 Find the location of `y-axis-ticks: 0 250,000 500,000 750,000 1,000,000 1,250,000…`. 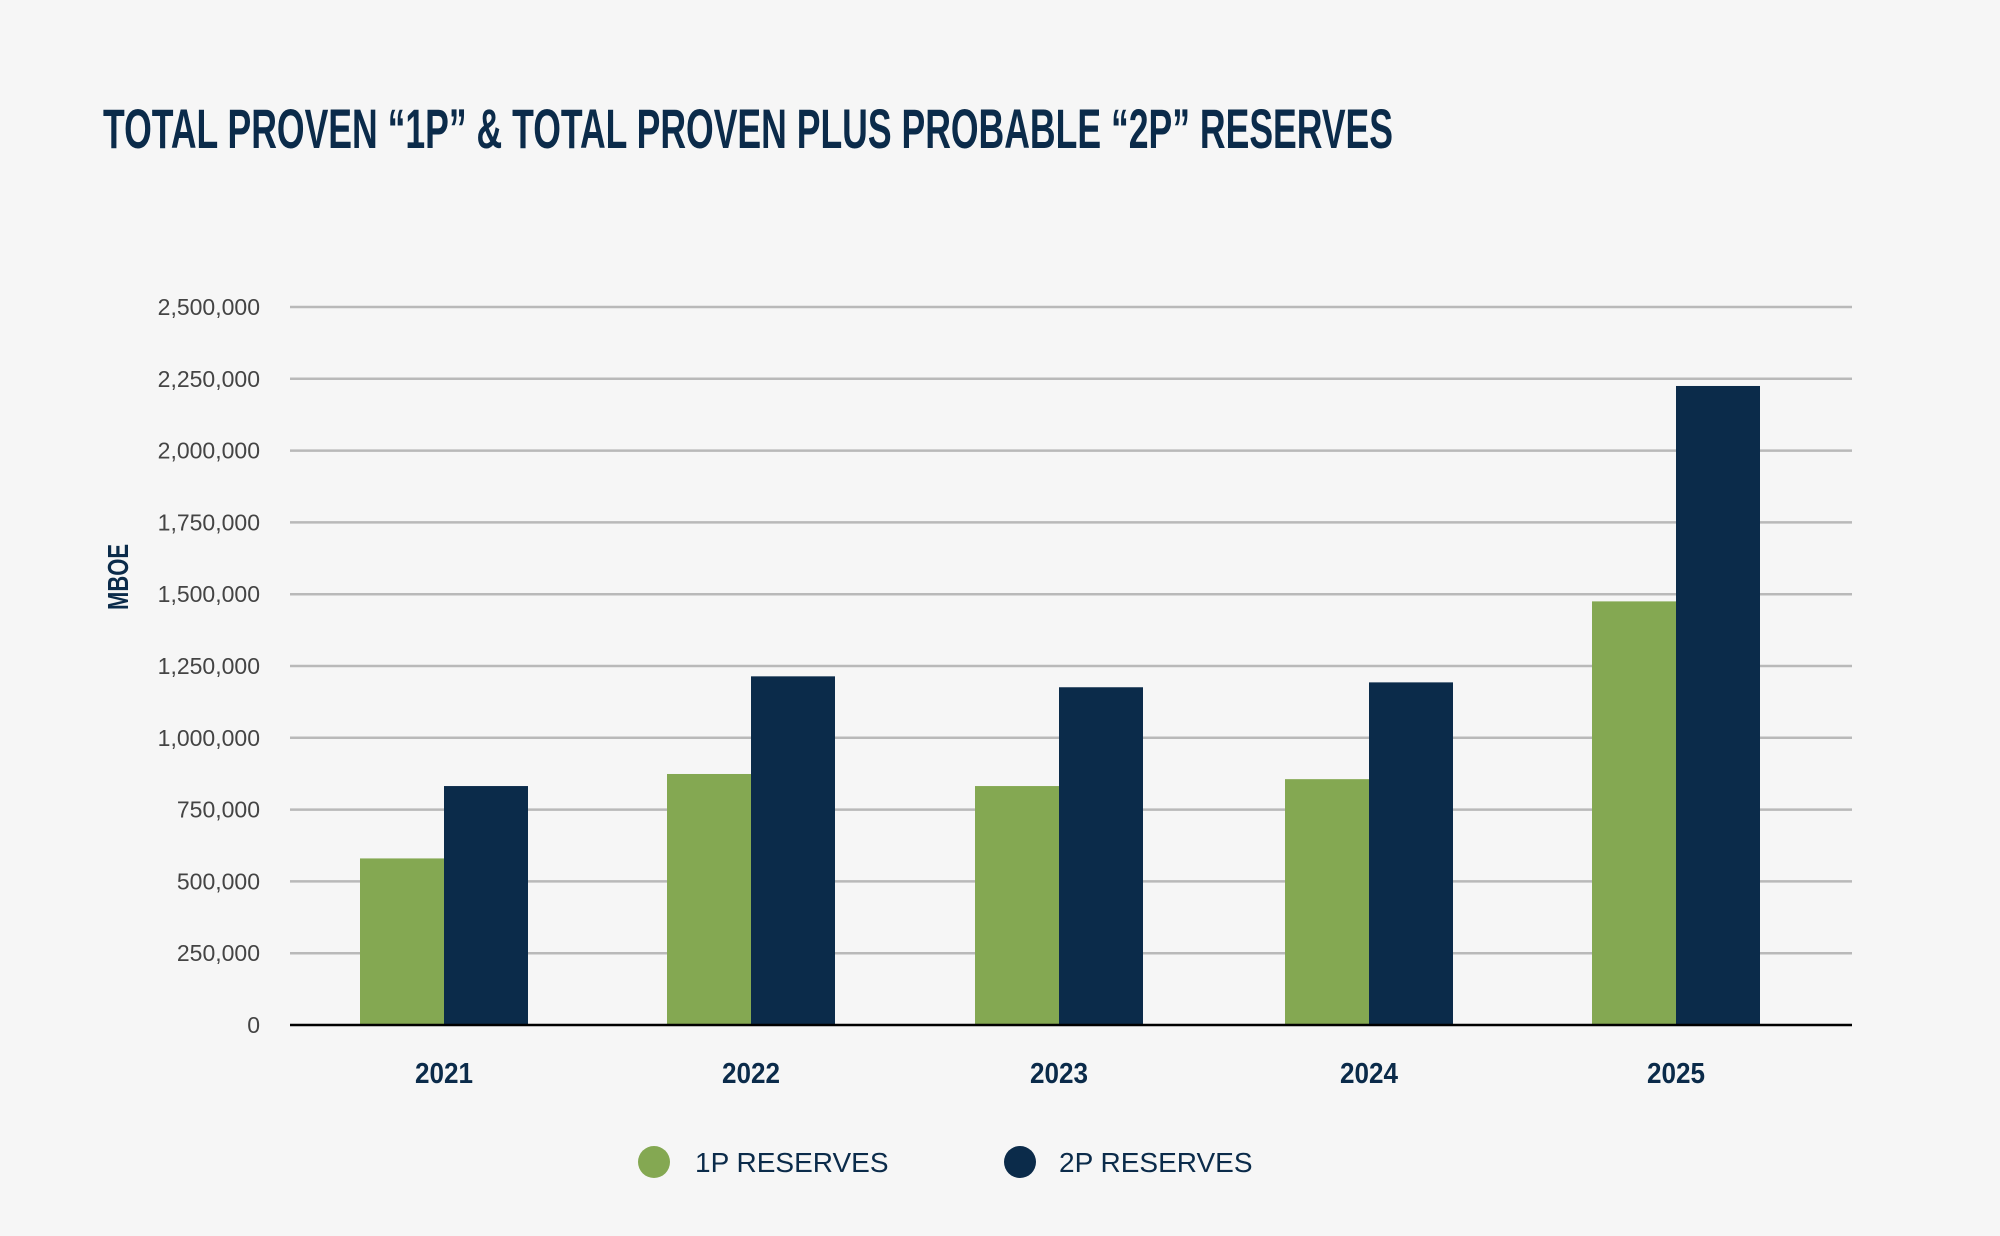

y-axis-ticks: 0 250,000 500,000 750,000 1,000,000 1,250,000… is located at coordinates (209, 666).